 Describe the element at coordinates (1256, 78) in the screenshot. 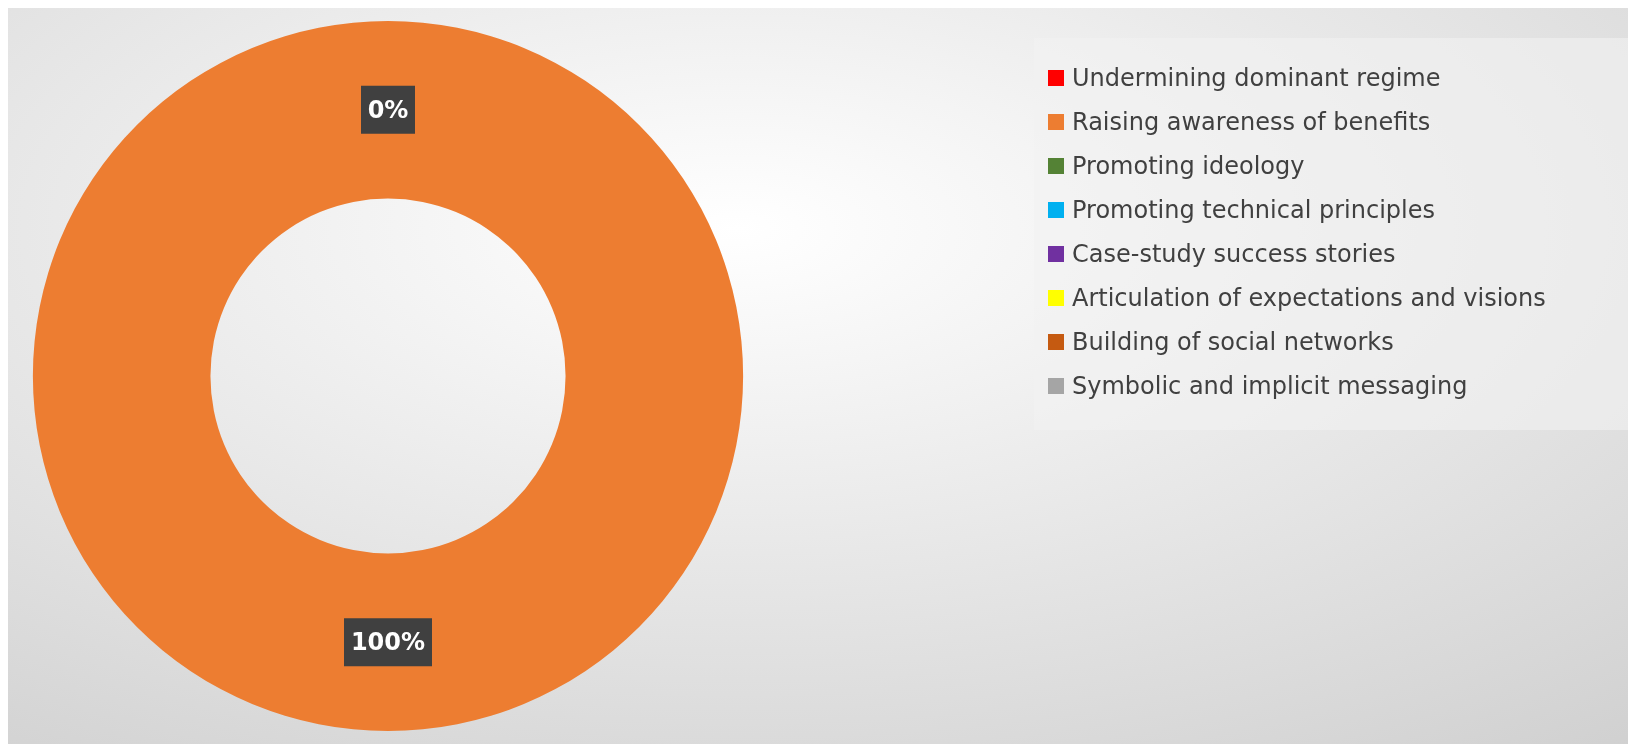

I see `legend-label: Undermining dominant regime` at that location.